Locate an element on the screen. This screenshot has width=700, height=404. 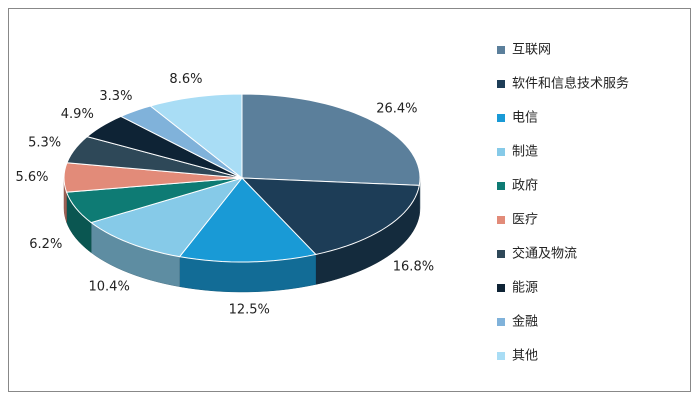
legend-label: 电信 is located at coordinates (525, 118).